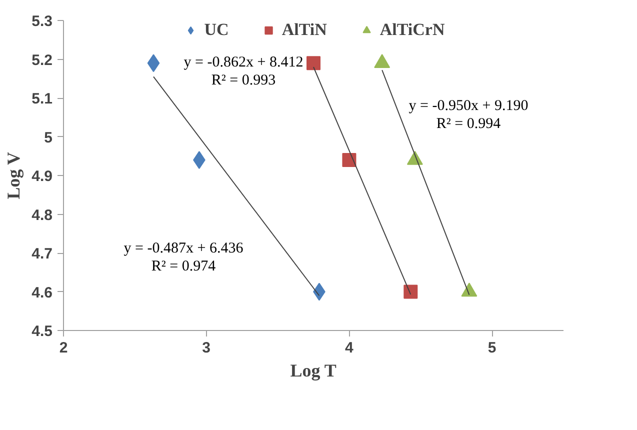 This screenshot has width=637, height=430. Describe the element at coordinates (206, 348) in the screenshot. I see `x-tick-label: 3` at that location.